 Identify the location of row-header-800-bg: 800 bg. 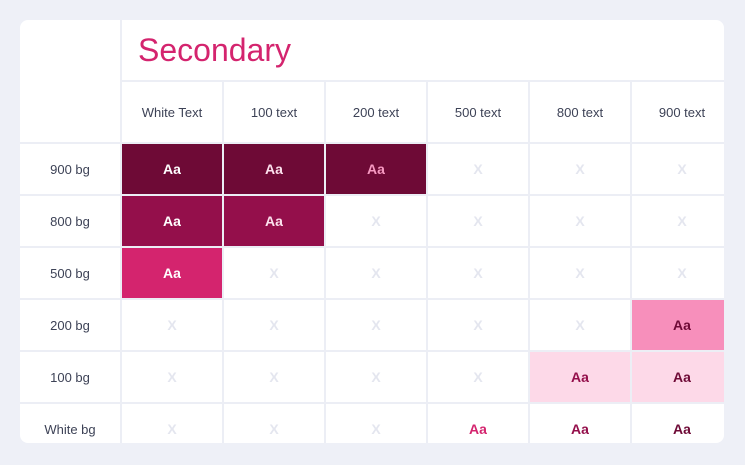
(70, 221).